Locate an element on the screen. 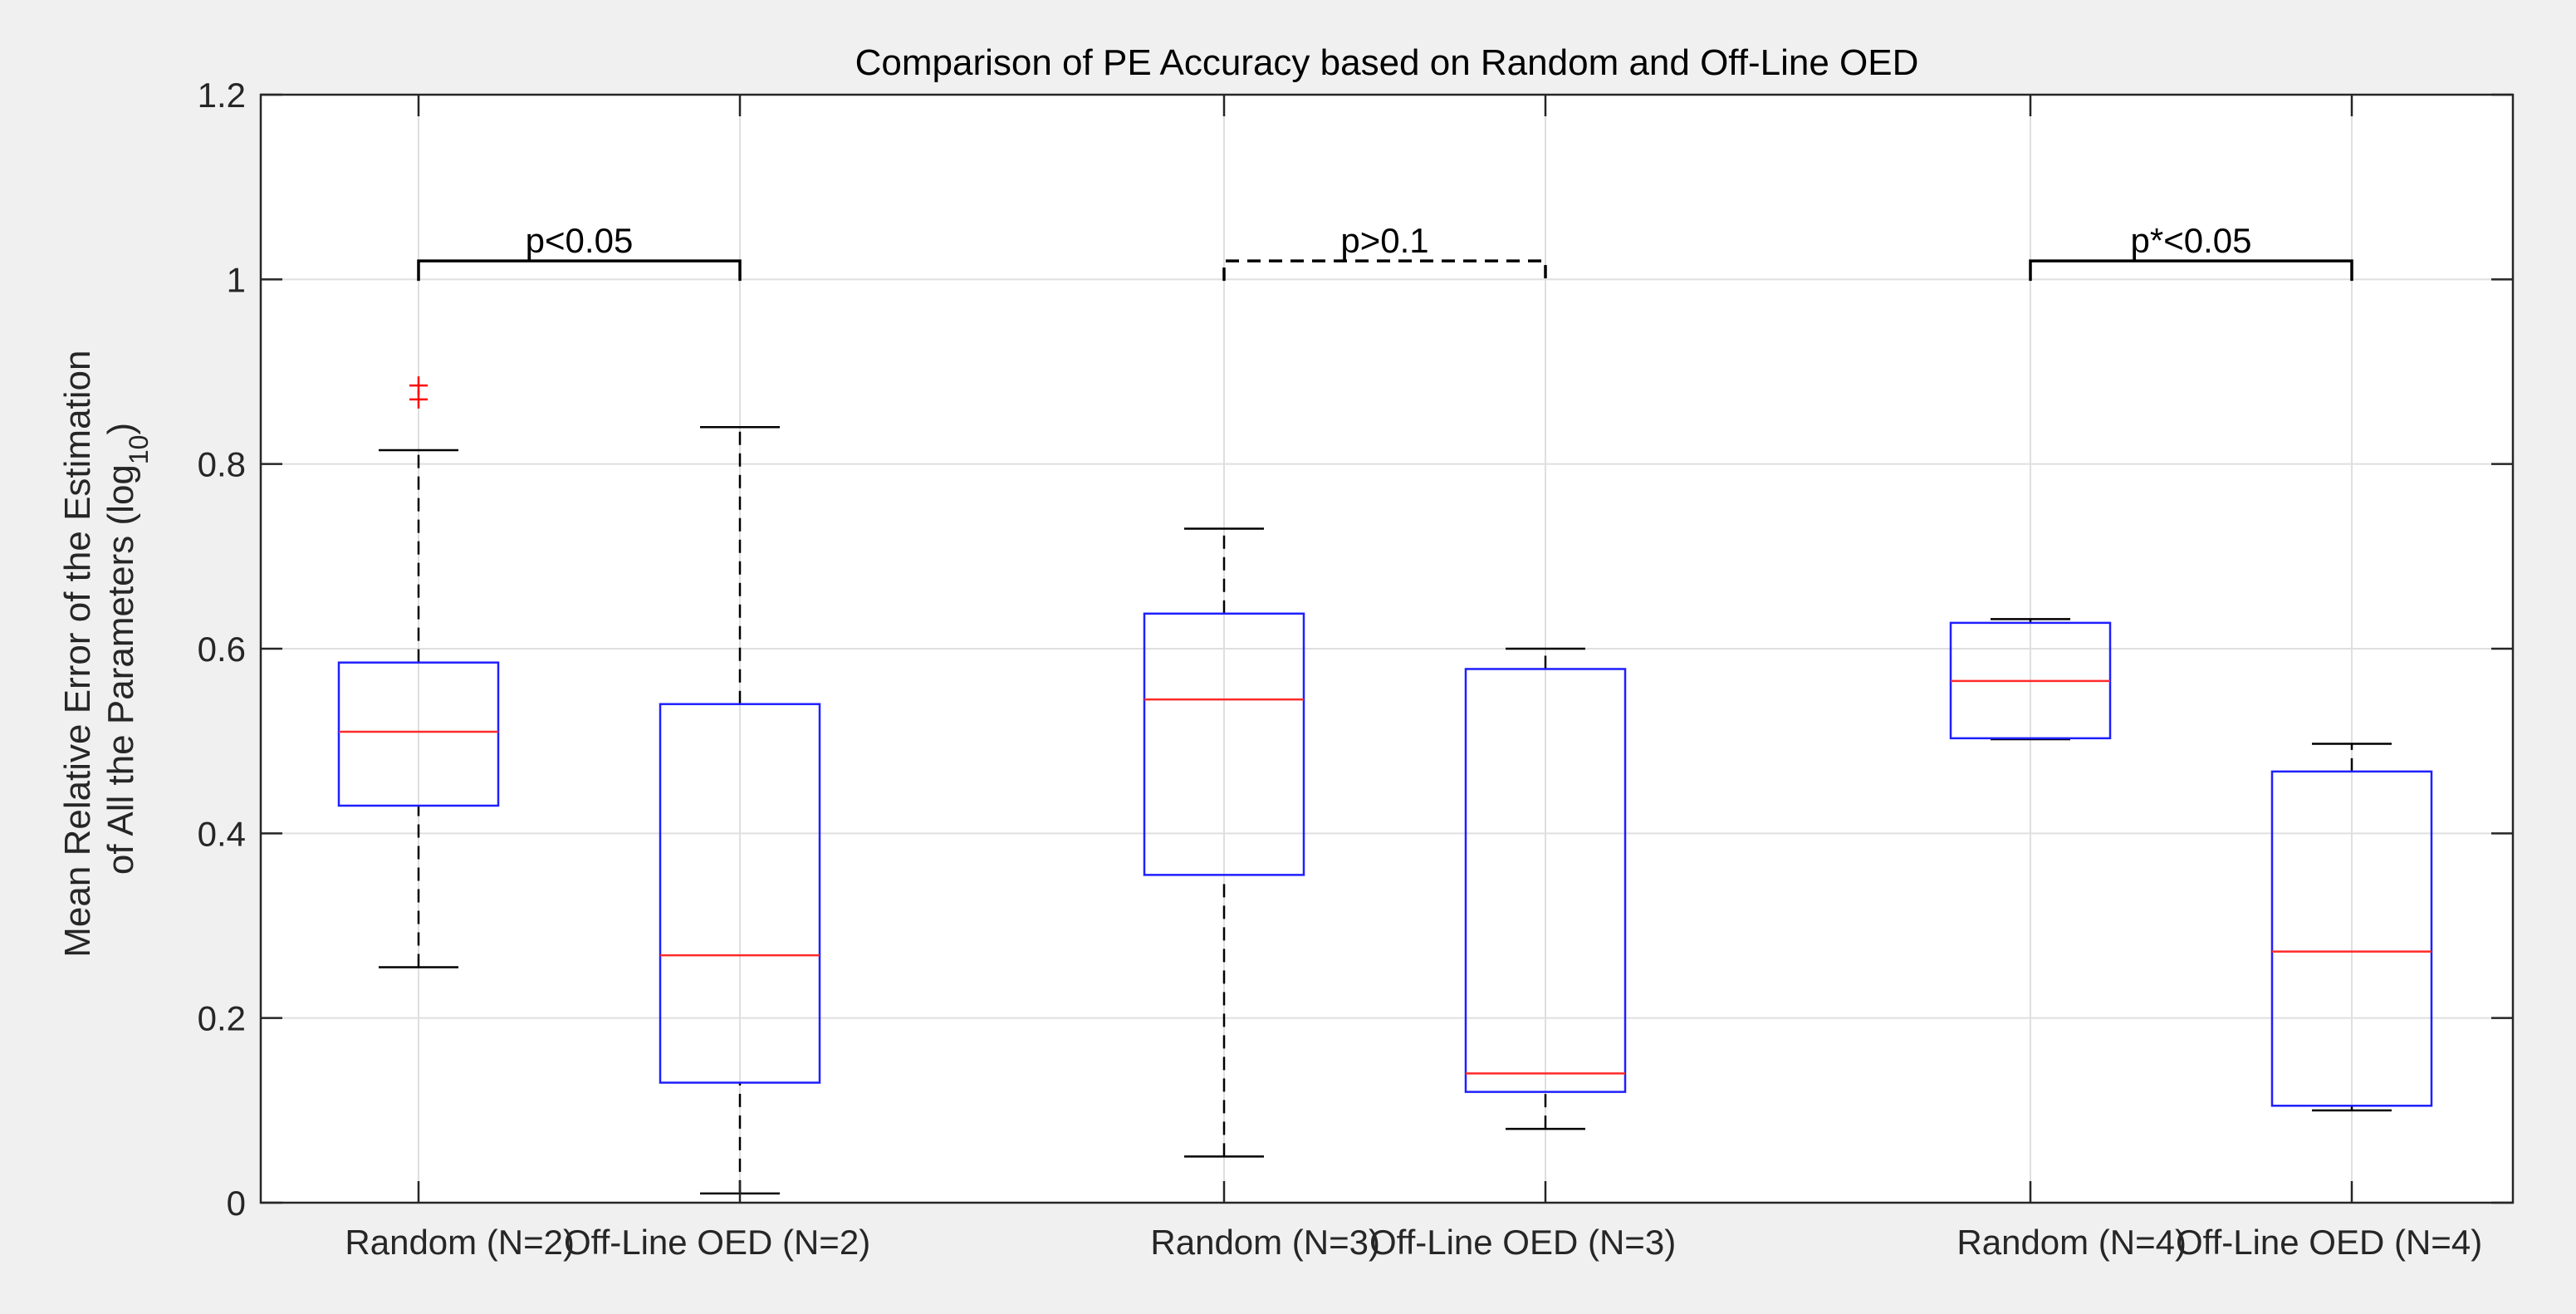 This screenshot has width=2576, height=1314. y-tick-label: 0.8 is located at coordinates (222, 465).